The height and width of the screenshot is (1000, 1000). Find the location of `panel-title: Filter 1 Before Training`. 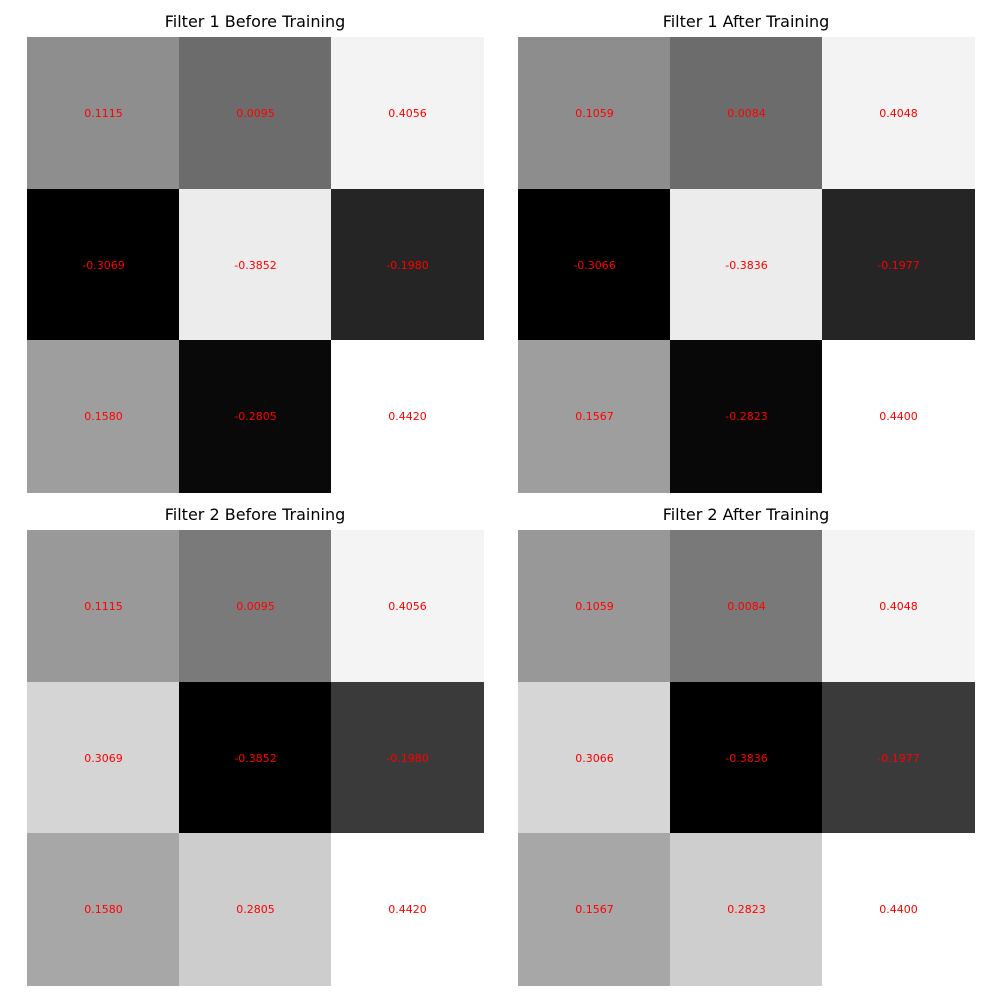

panel-title: Filter 1 Before Training is located at coordinates (255, 21).